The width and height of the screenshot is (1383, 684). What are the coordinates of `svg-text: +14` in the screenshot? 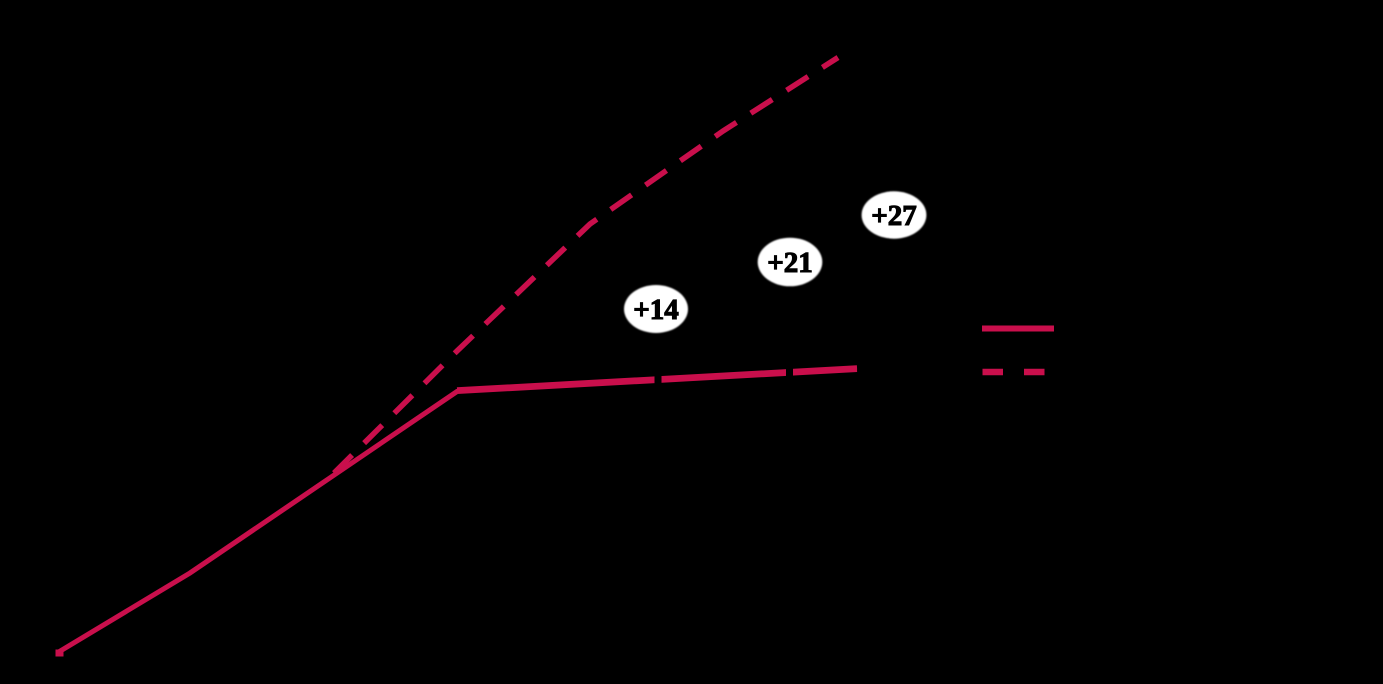 It's located at (656, 310).